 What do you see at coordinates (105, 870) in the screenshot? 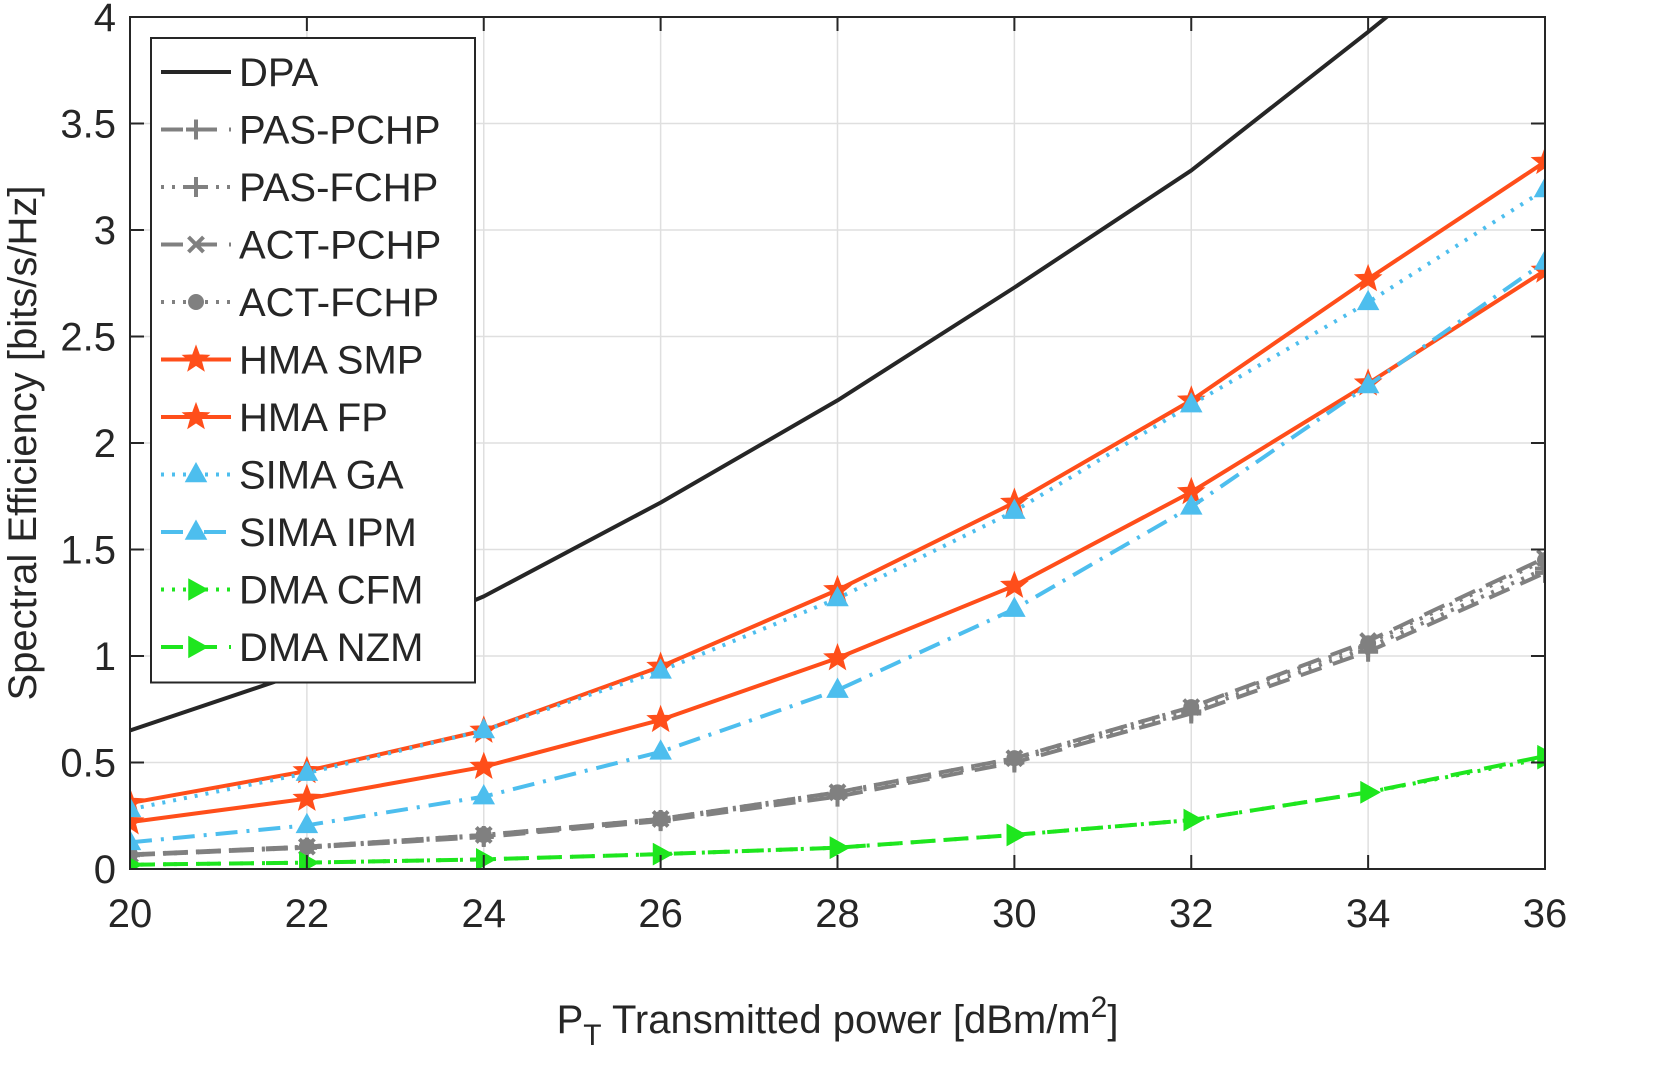
I see `y-tick-label: 0` at bounding box center [105, 870].